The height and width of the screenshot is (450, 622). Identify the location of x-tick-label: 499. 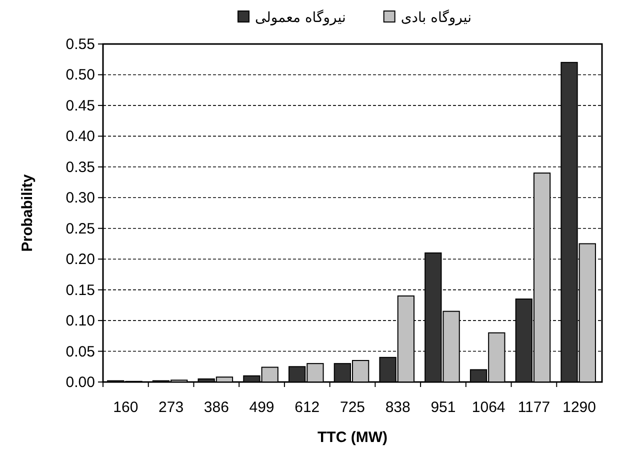
(261, 407).